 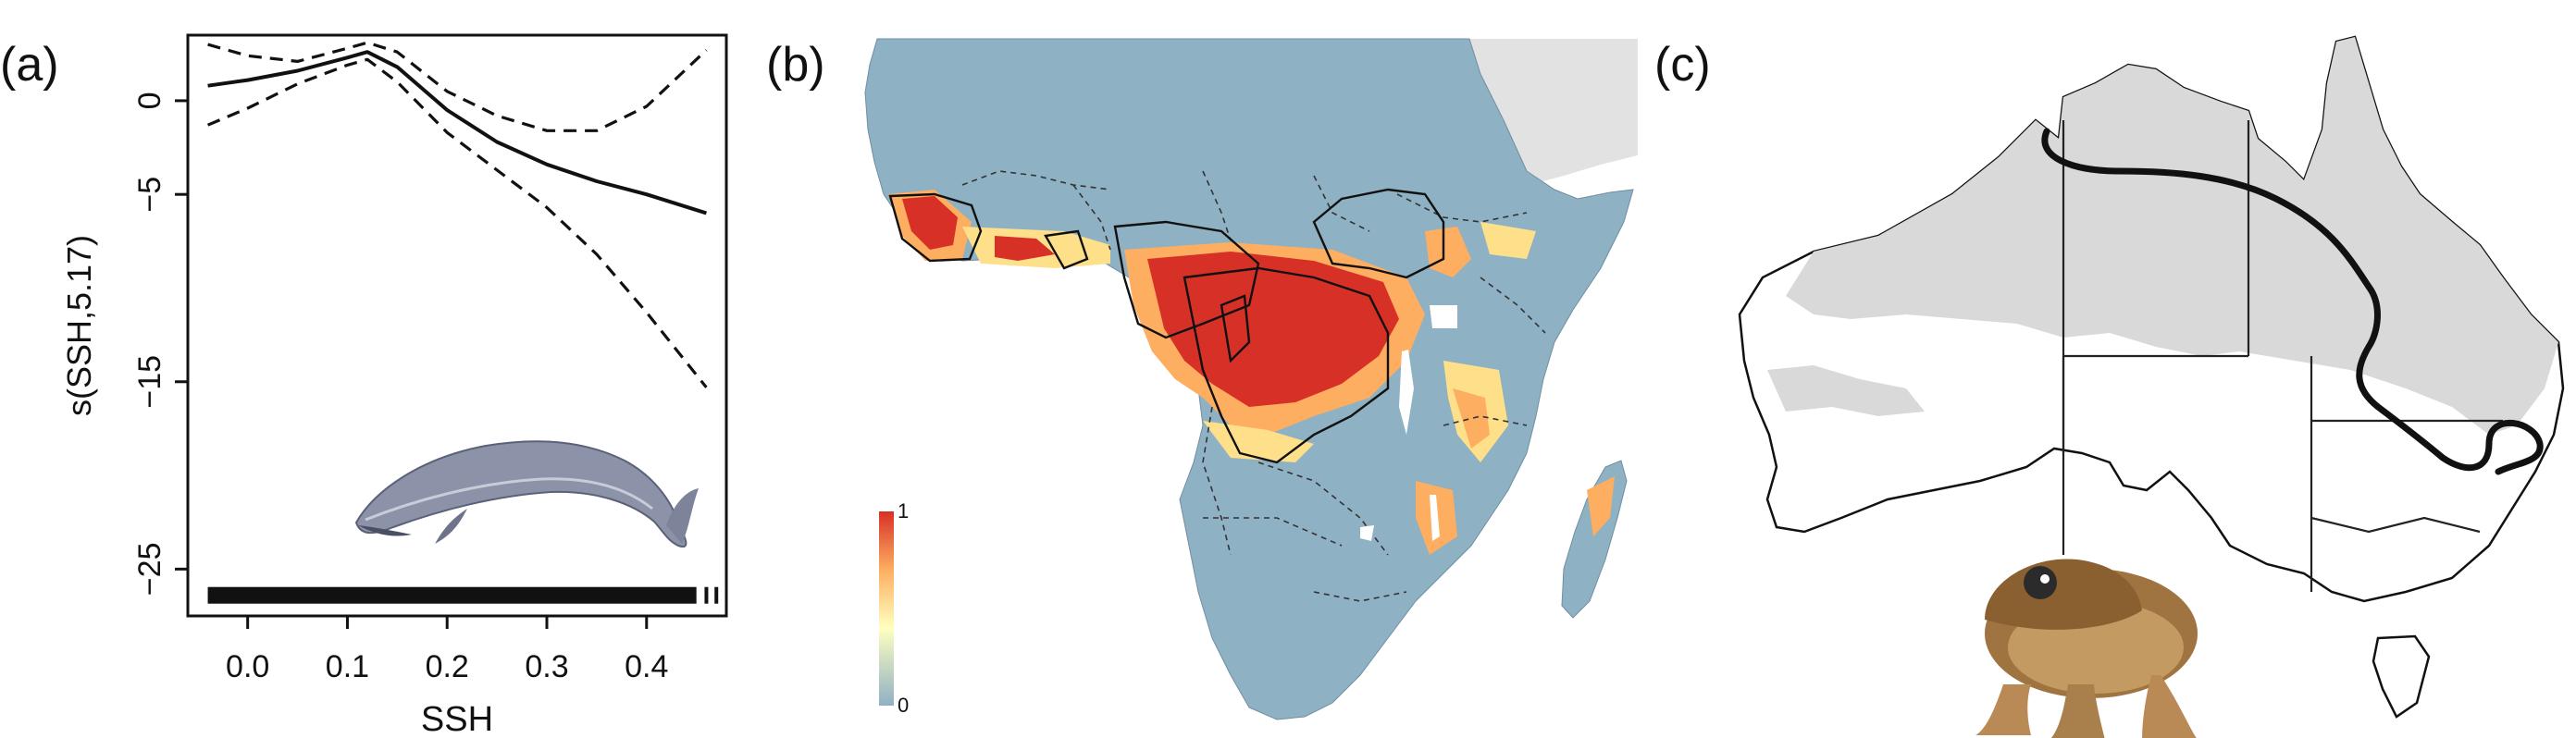 I want to click on x-axis: 0.0 0.1 0.2 0.3 0.4, so click(x=447, y=650).